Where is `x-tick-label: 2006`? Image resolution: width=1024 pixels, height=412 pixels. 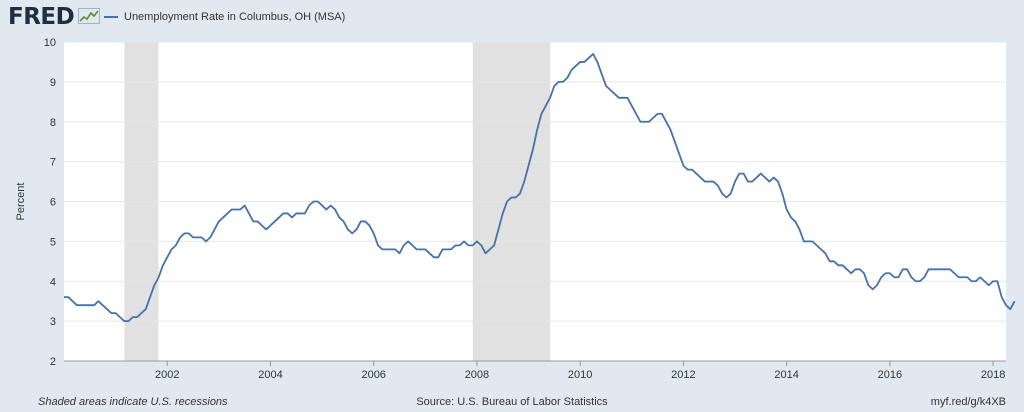
x-tick-label: 2006 is located at coordinates (373, 375).